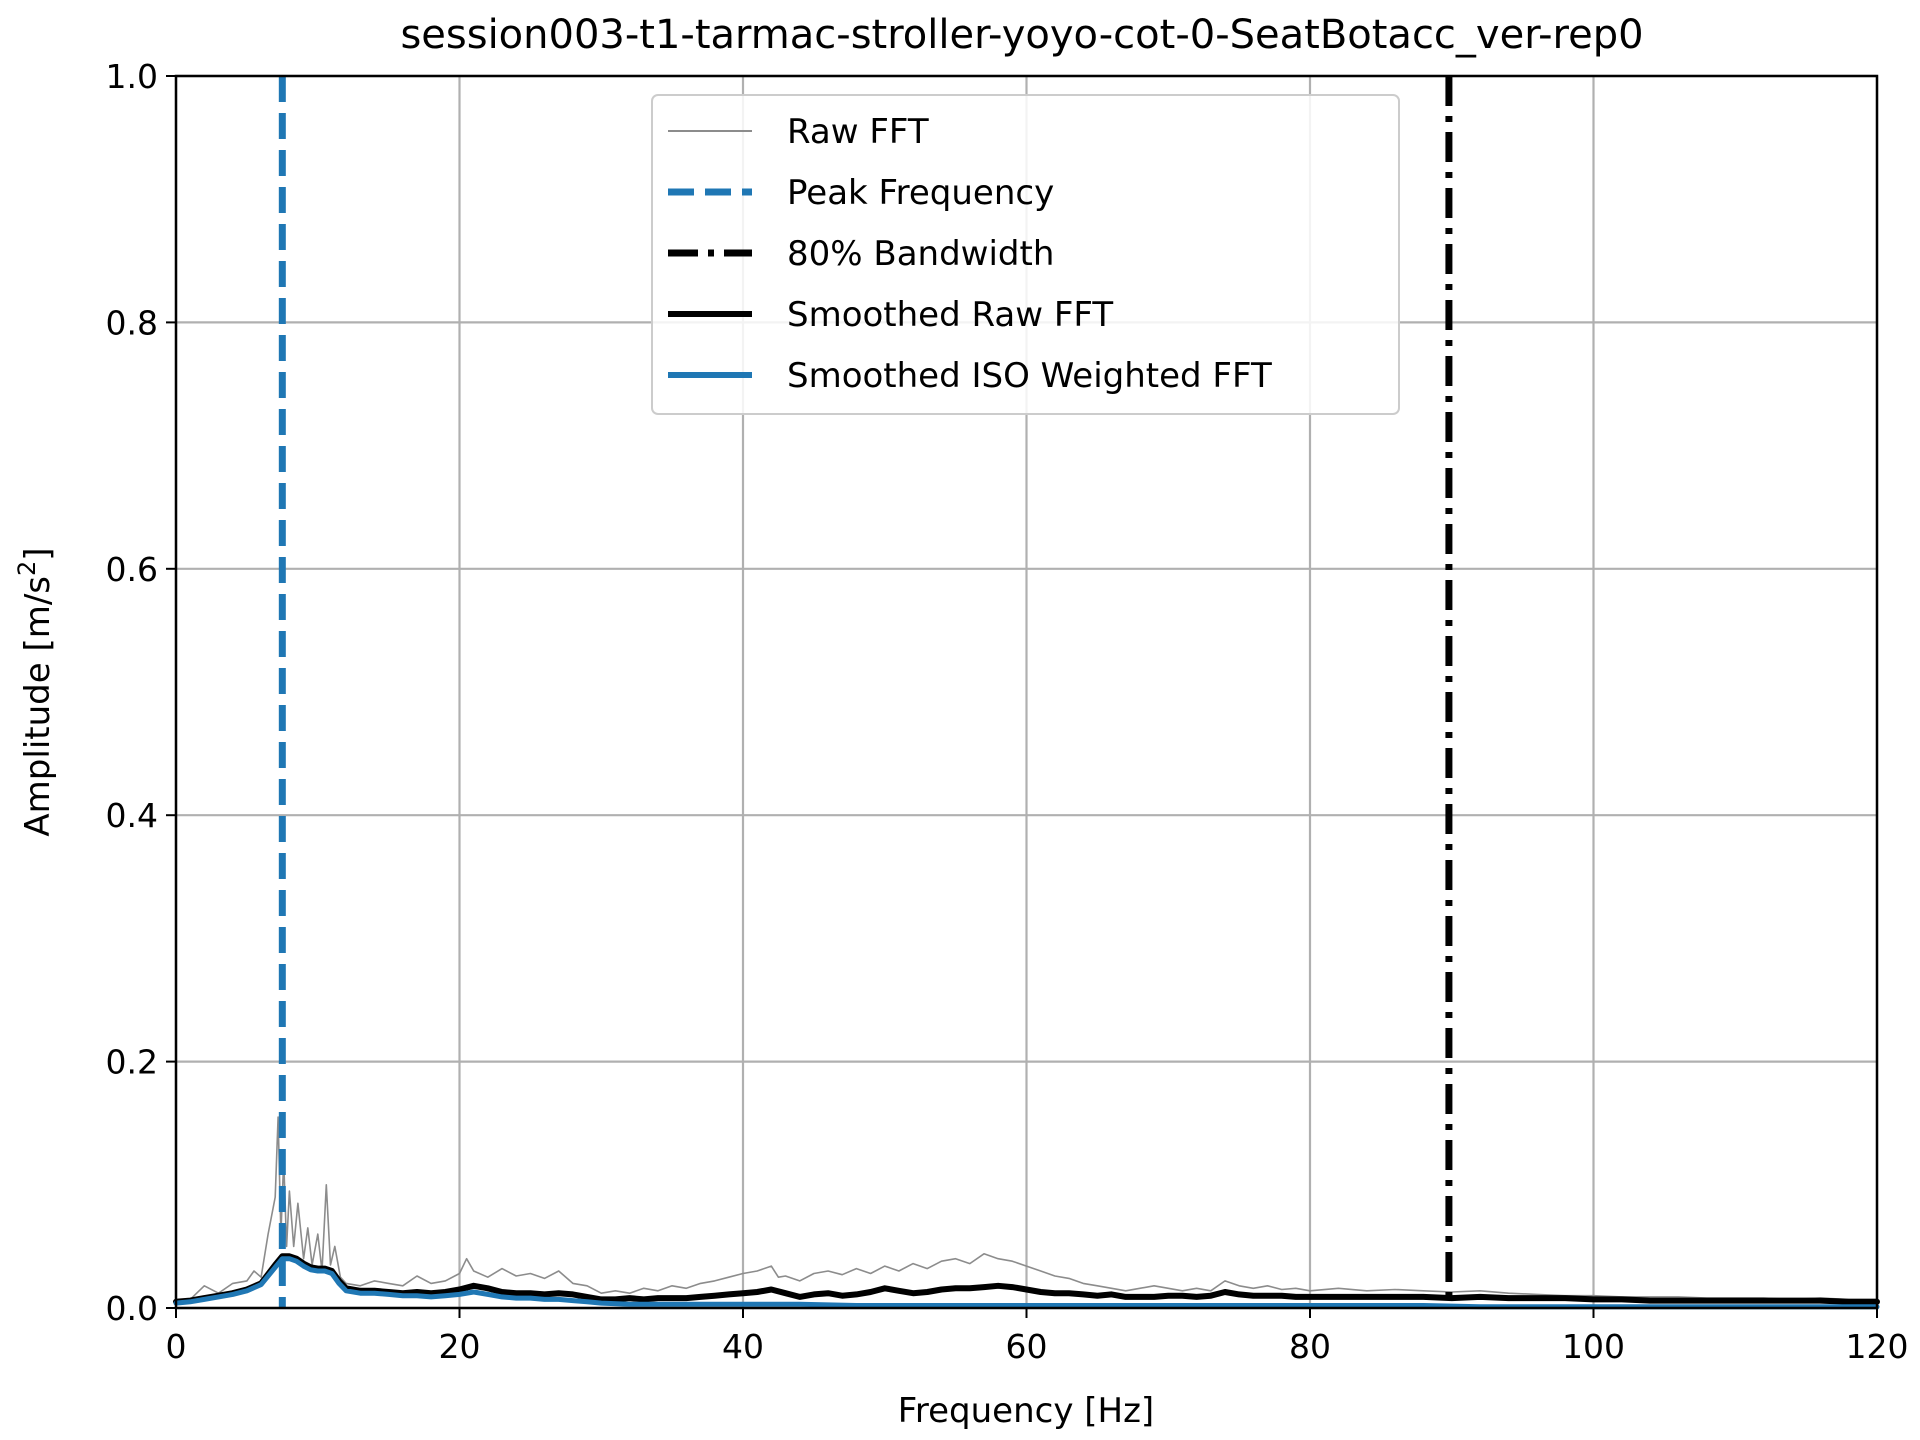 Image resolution: width=1920 pixels, height=1440 pixels. Describe the element at coordinates (1877, 1346) in the screenshot. I see `x-tick-label: 120` at that location.